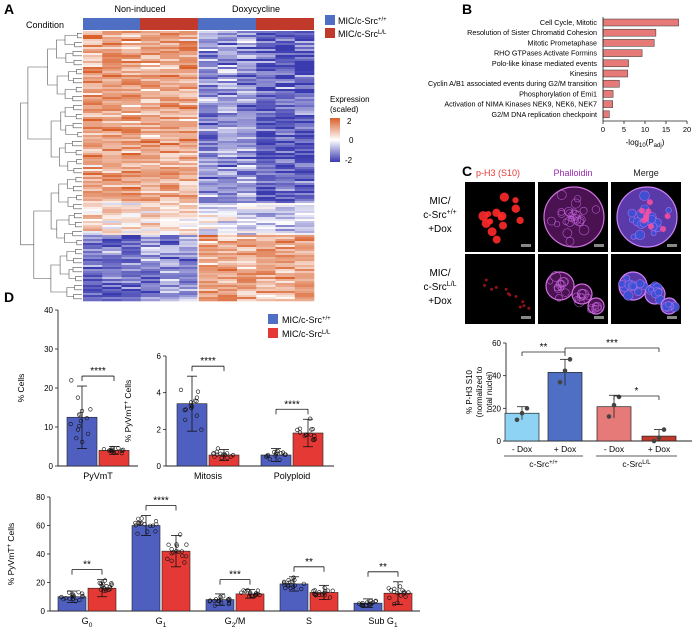 The height and width of the screenshot is (631, 700). What do you see at coordinates (40, 583) in the screenshot?
I see `y-tick-label: 20` at bounding box center [40, 583].